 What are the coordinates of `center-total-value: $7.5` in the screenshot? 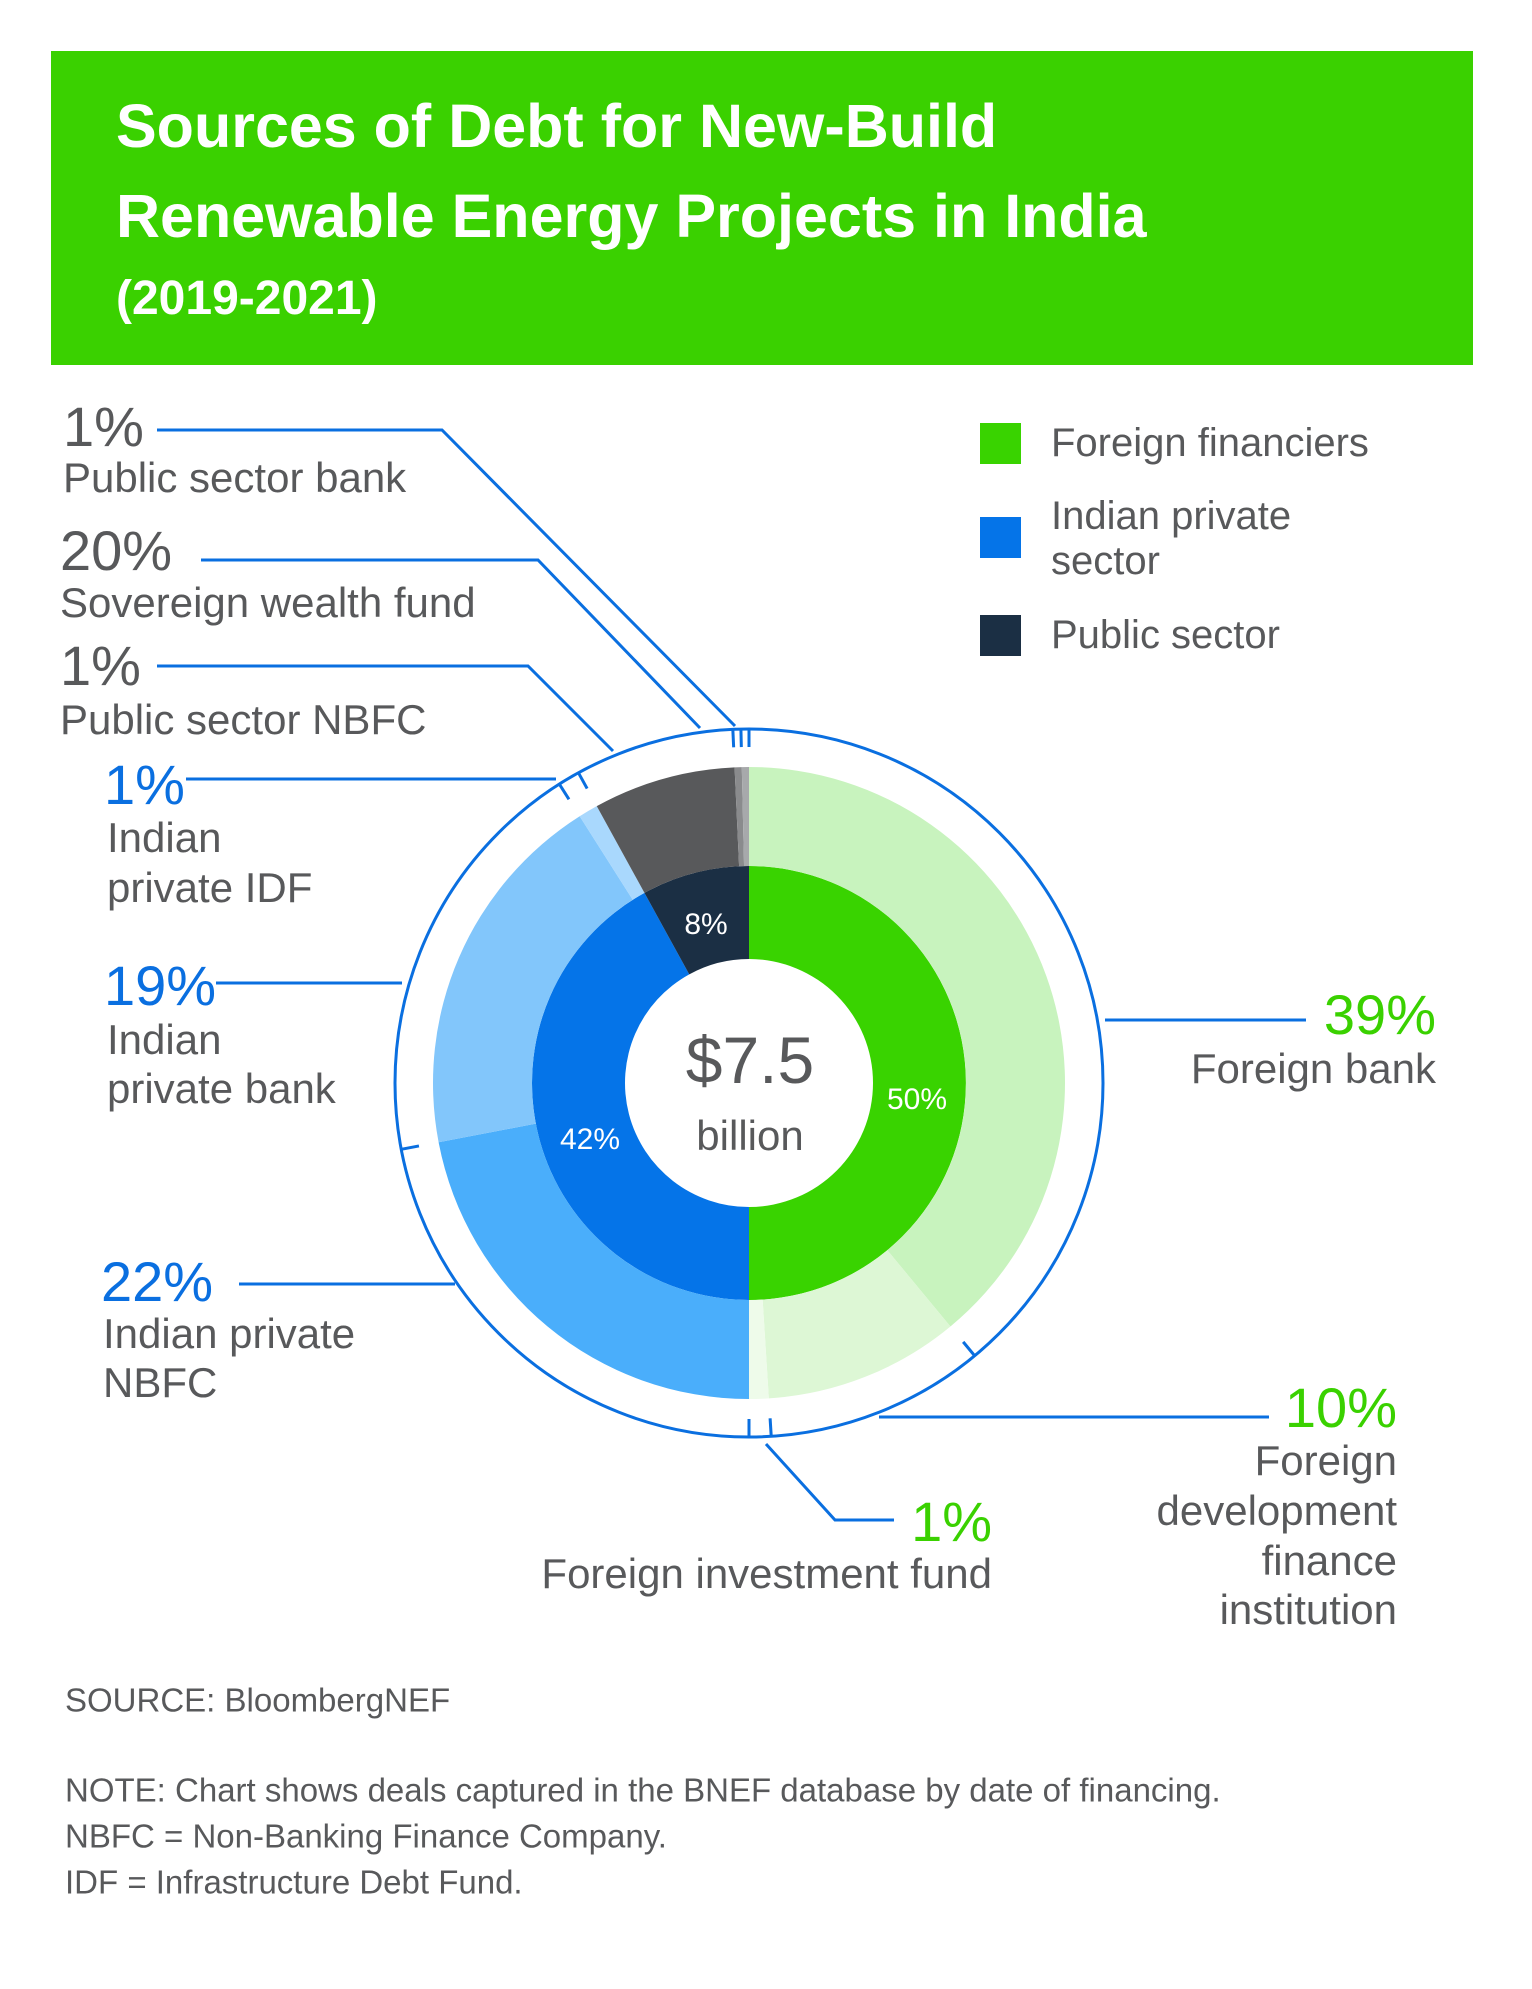 It's located at (750, 1060).